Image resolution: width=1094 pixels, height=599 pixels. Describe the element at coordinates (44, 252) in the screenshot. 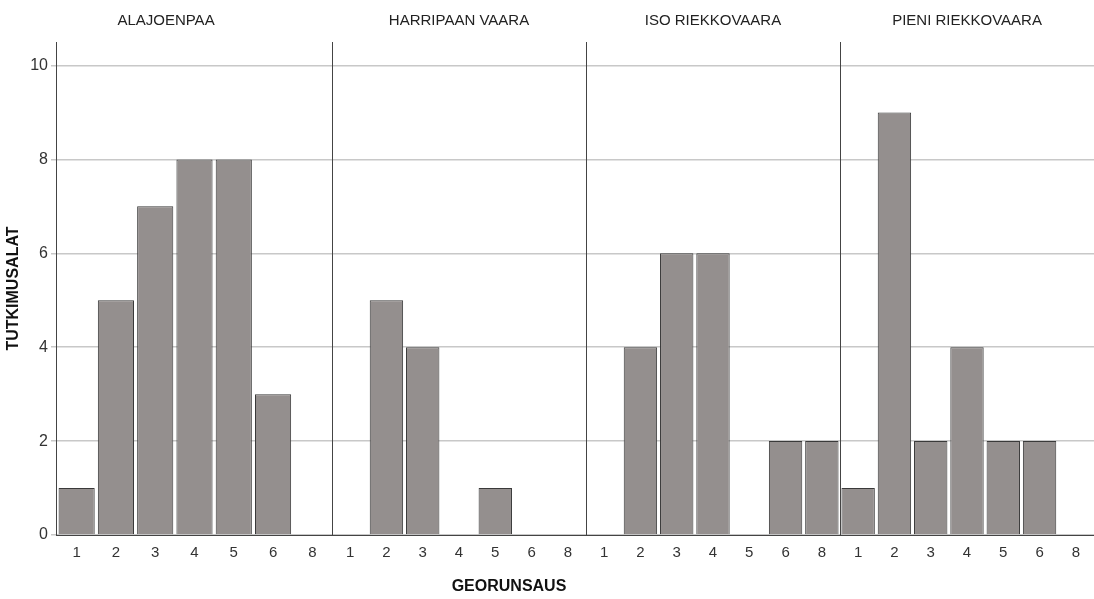

I see `y-tick-label: 6` at that location.